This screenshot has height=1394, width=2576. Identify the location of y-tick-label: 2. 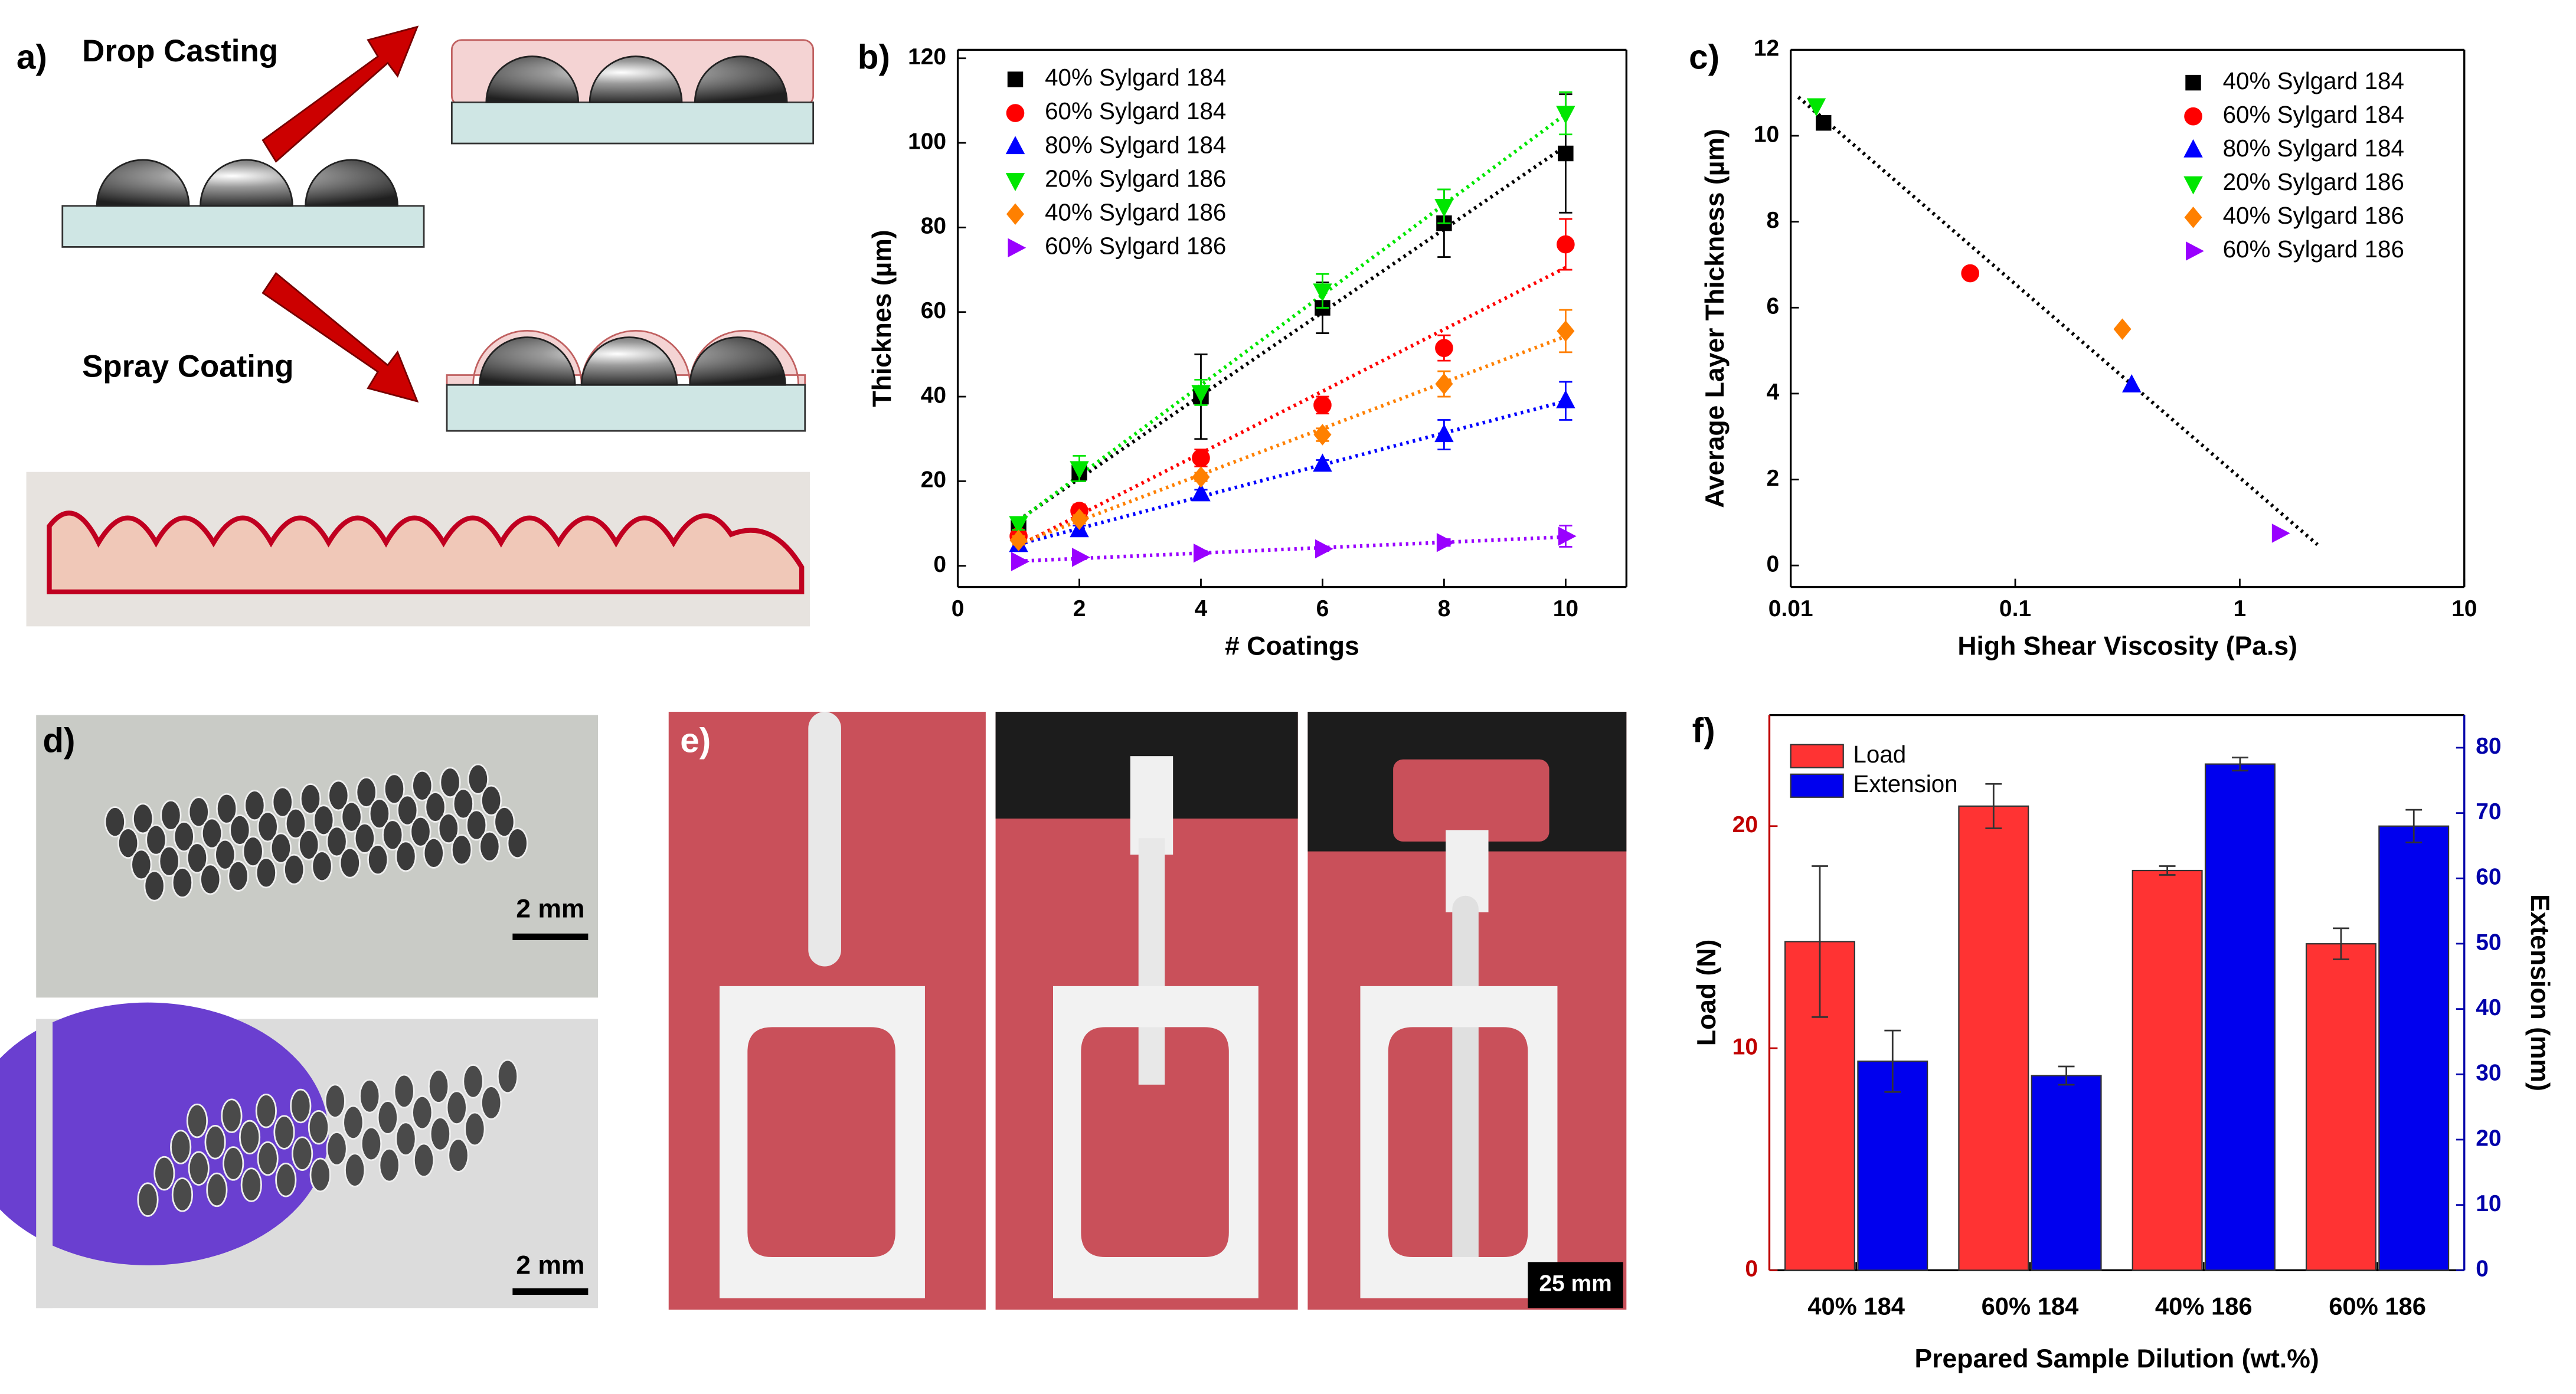
(1772, 478).